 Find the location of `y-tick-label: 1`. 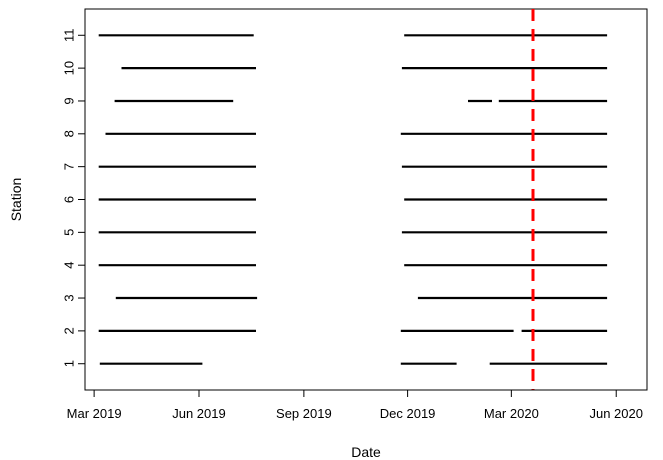

y-tick-label: 1 is located at coordinates (69, 363).